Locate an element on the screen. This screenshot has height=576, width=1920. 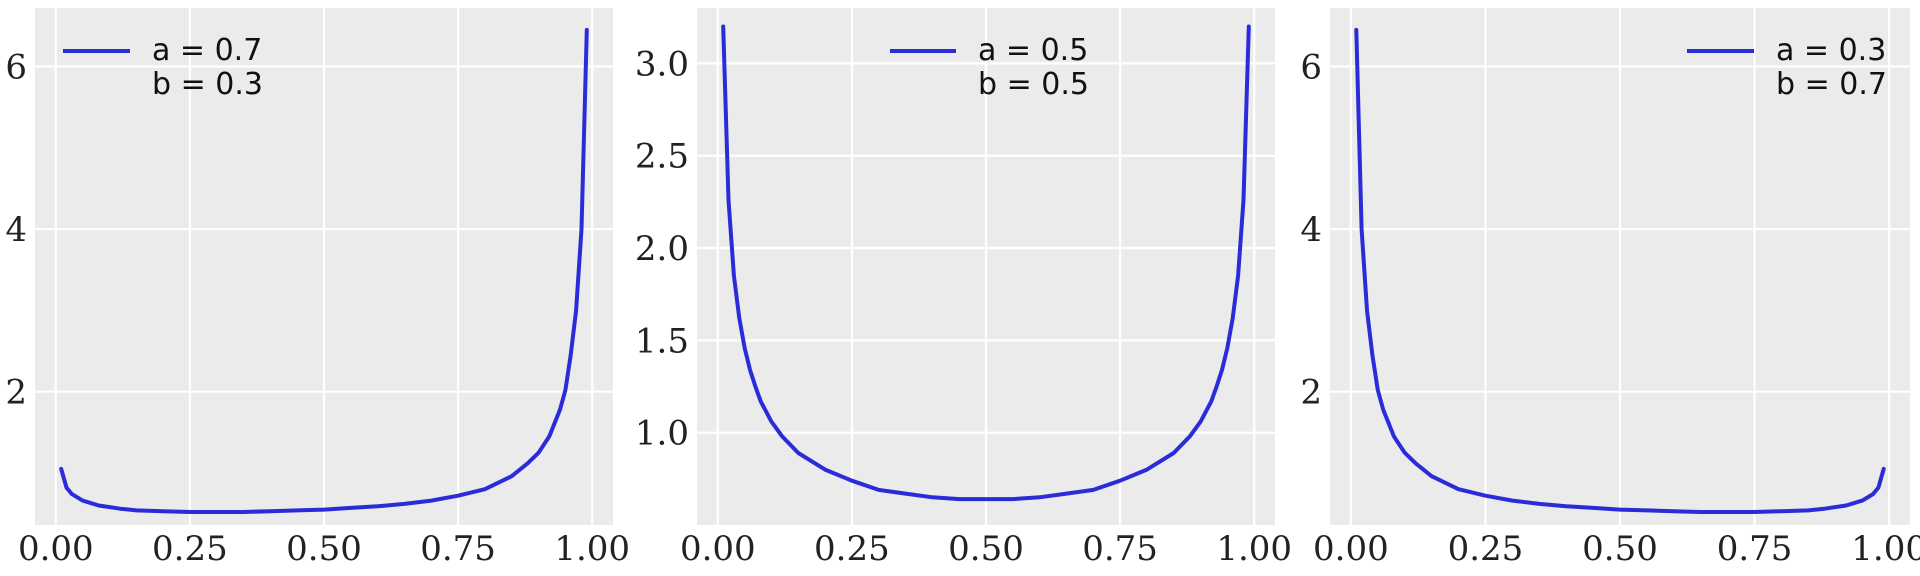
legend-label: b = 0.5 is located at coordinates (1033, 84).